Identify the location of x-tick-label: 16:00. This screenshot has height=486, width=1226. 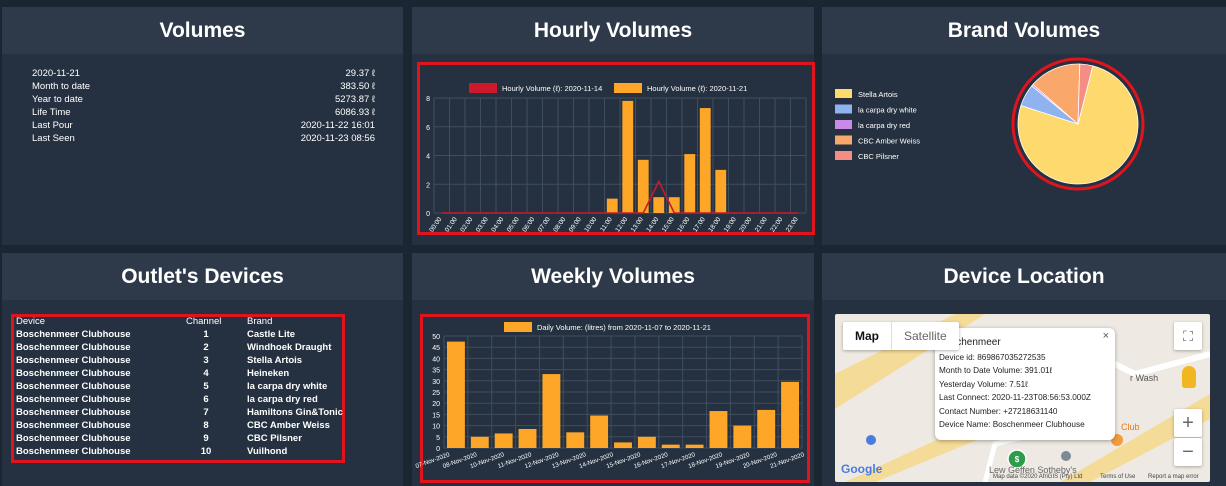
(683, 225).